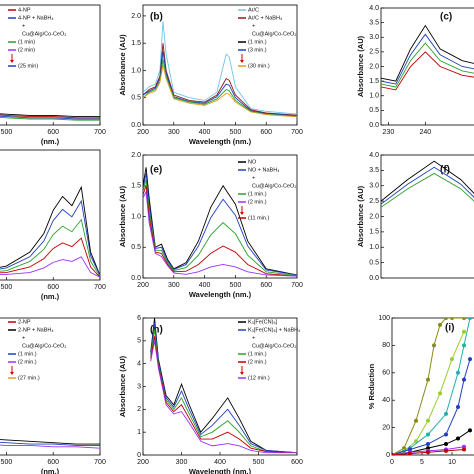  I want to click on legend-entry: (1 min.), so click(257, 42).